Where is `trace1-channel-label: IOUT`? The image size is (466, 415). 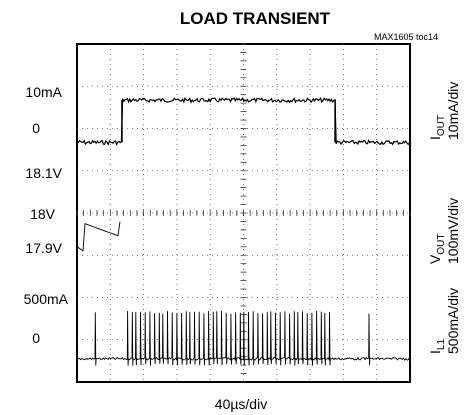
trace1-channel-label: IOUT is located at coordinates (437, 127).